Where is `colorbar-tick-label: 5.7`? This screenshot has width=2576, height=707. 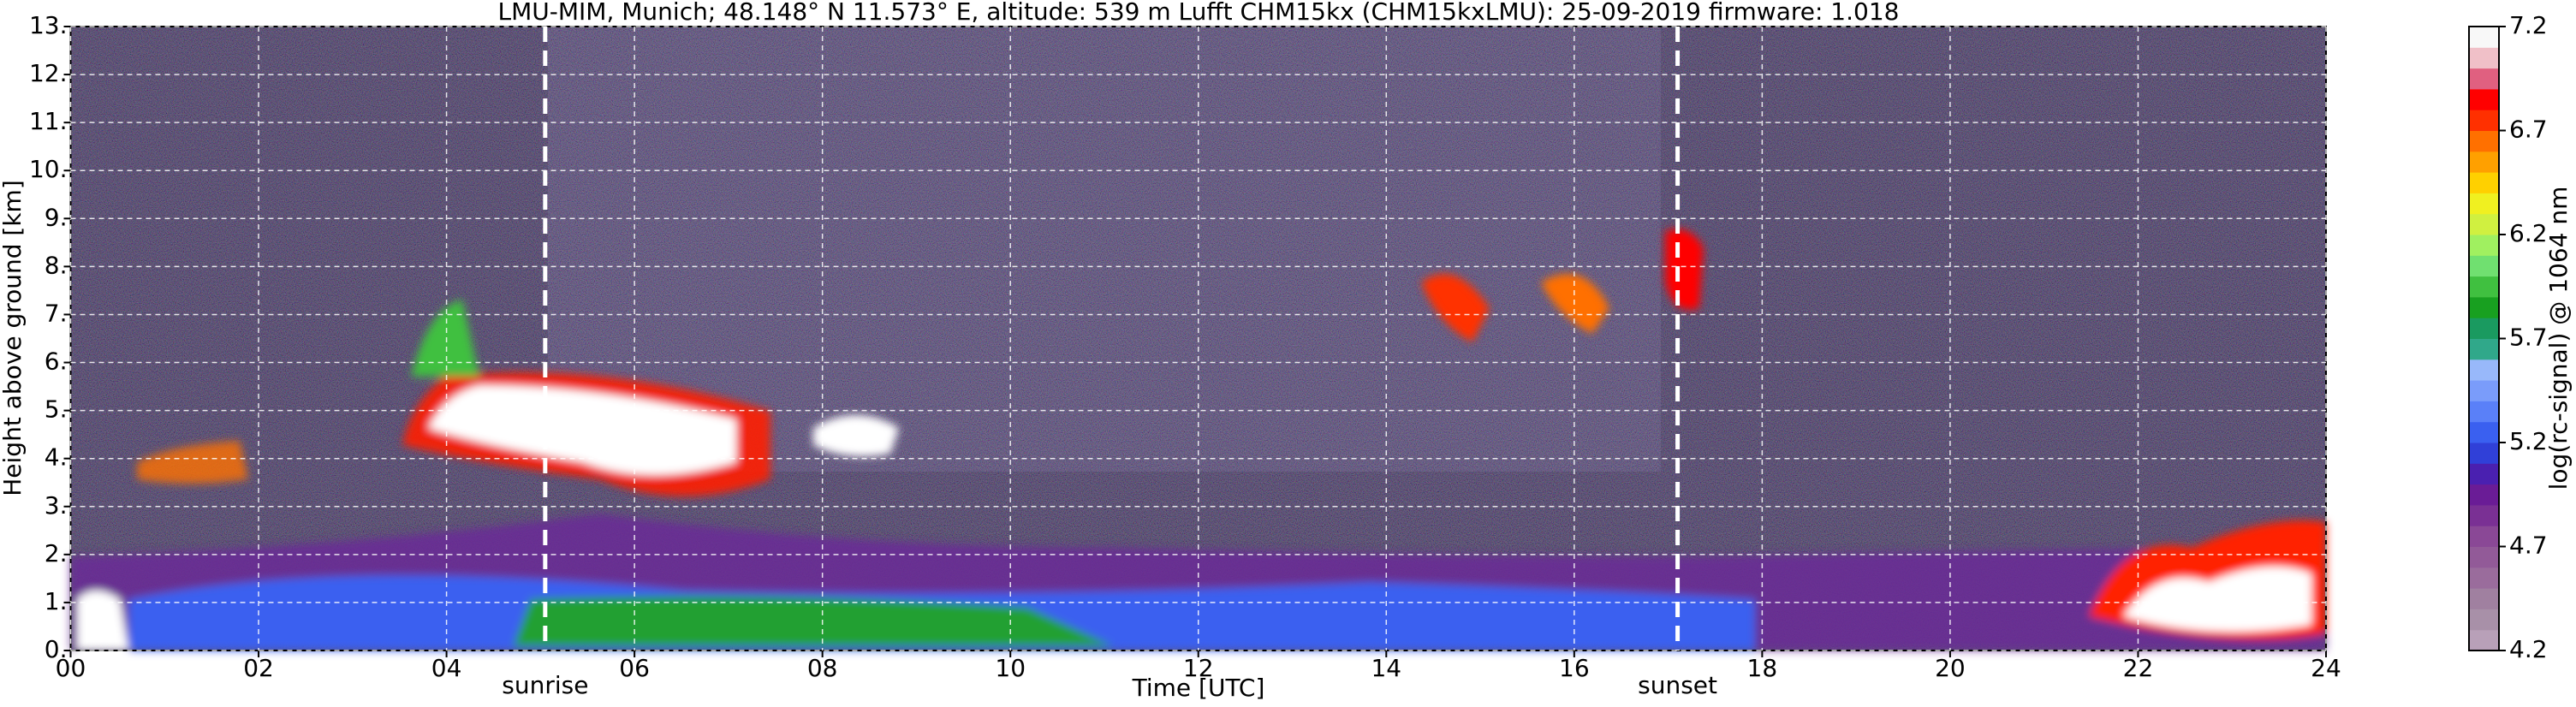
colorbar-tick-label: 5.7 is located at coordinates (2529, 338).